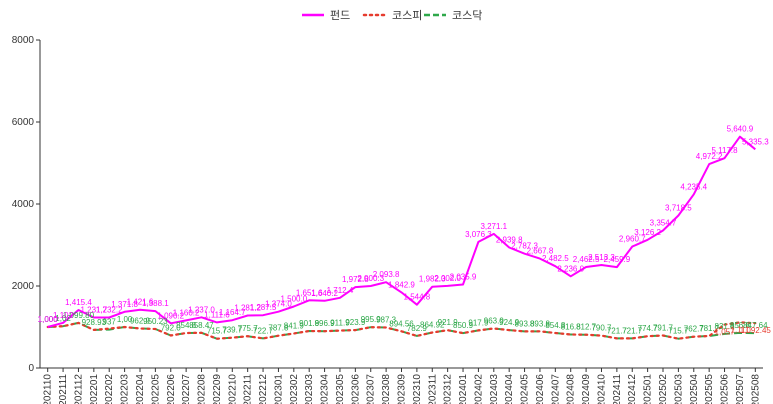 The image size is (773, 404). I want to click on x-tick-label: 202409, so click(586, 389).